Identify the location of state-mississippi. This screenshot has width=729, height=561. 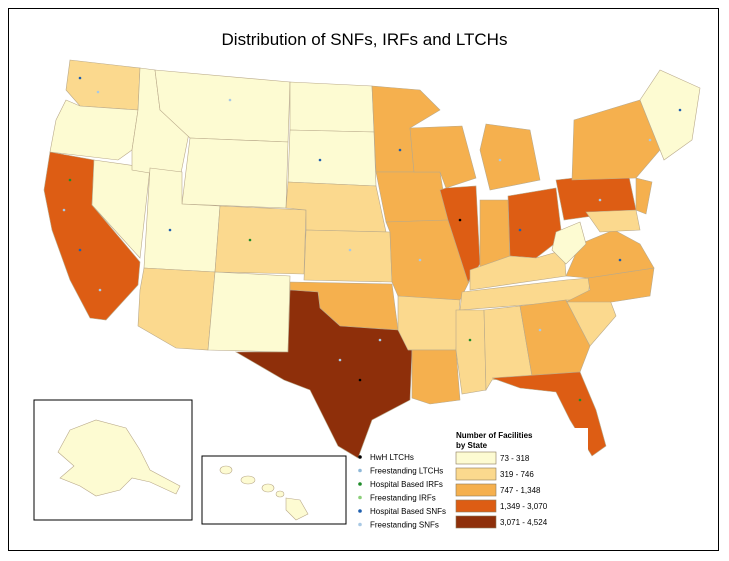
(471, 352).